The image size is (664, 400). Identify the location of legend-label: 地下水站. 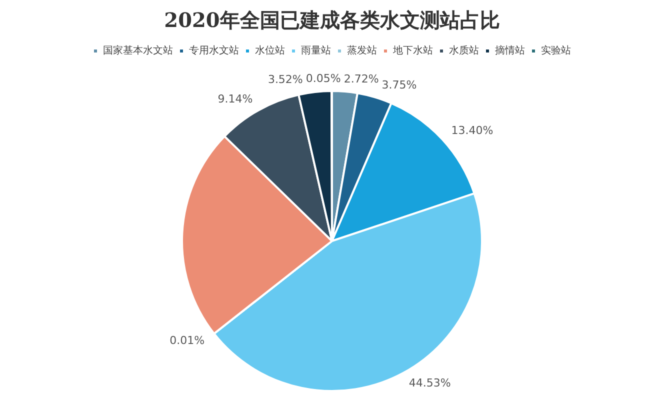
(412, 50).